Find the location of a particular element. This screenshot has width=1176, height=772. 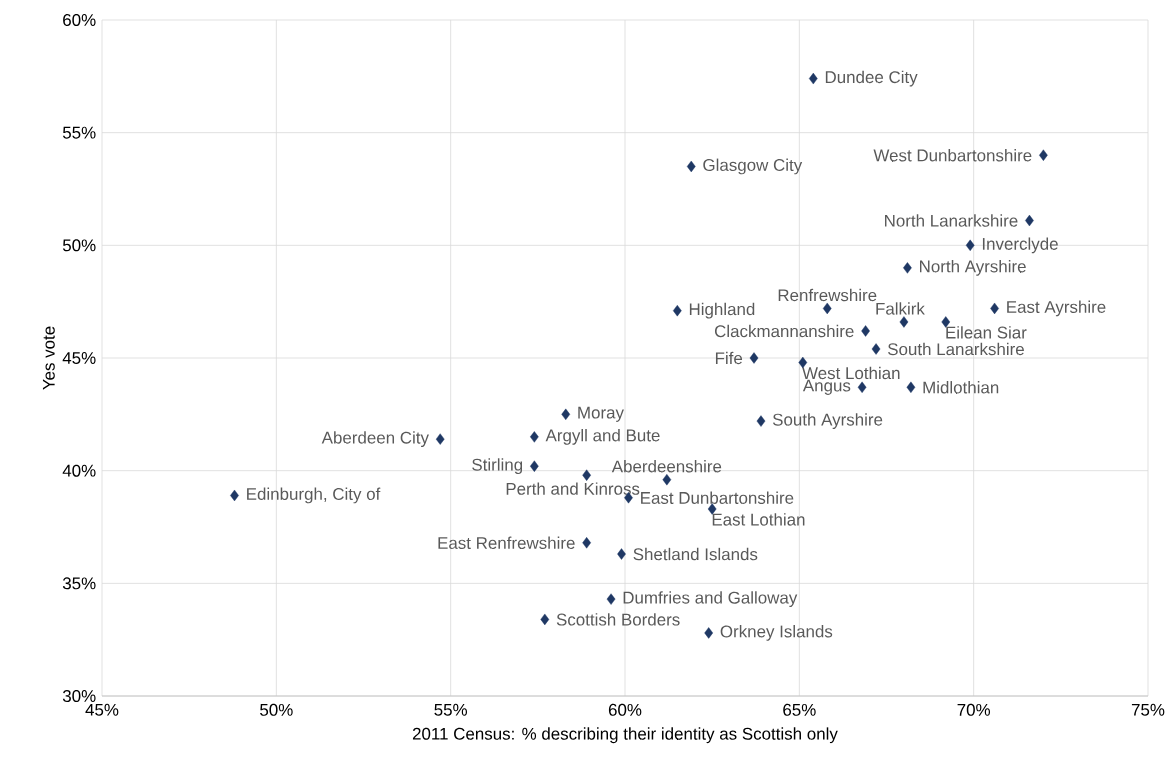

y-axis-title: Yes vote is located at coordinates (48, 358).